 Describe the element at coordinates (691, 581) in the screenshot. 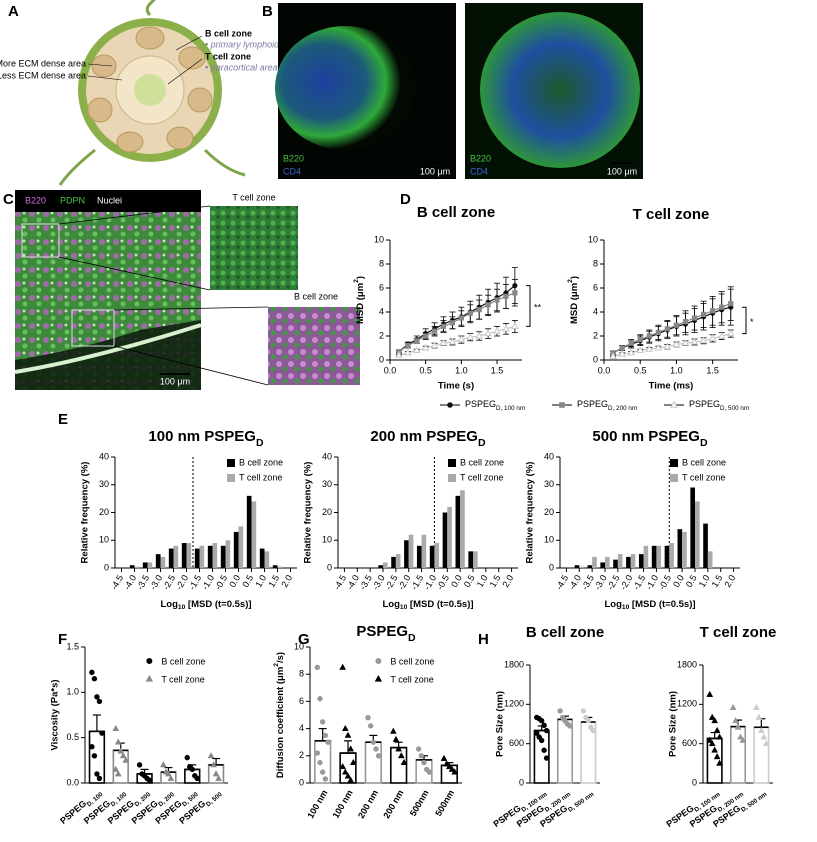

I see `x-tick-label: 0.5` at that location.